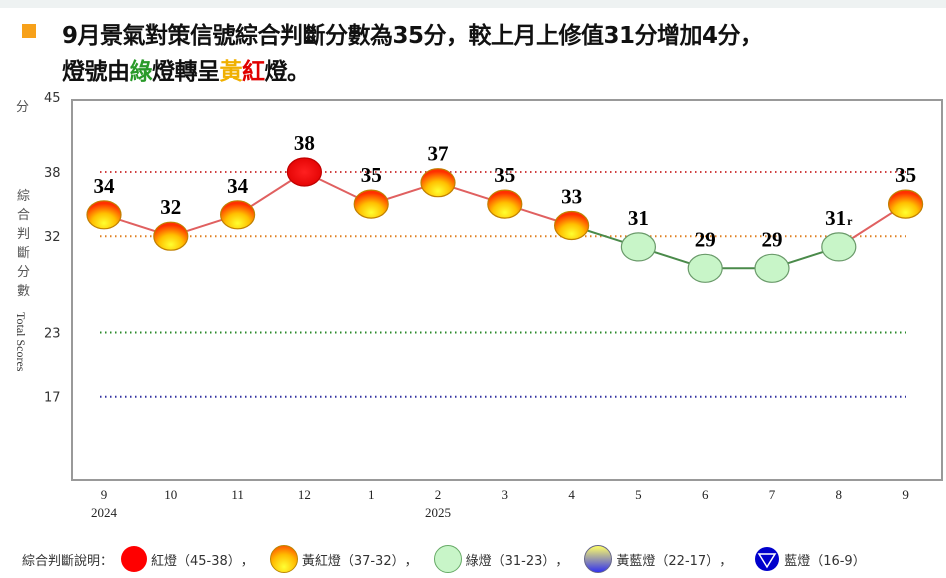 The image size is (946, 578). I want to click on x-tick-label: 5, so click(638, 494).